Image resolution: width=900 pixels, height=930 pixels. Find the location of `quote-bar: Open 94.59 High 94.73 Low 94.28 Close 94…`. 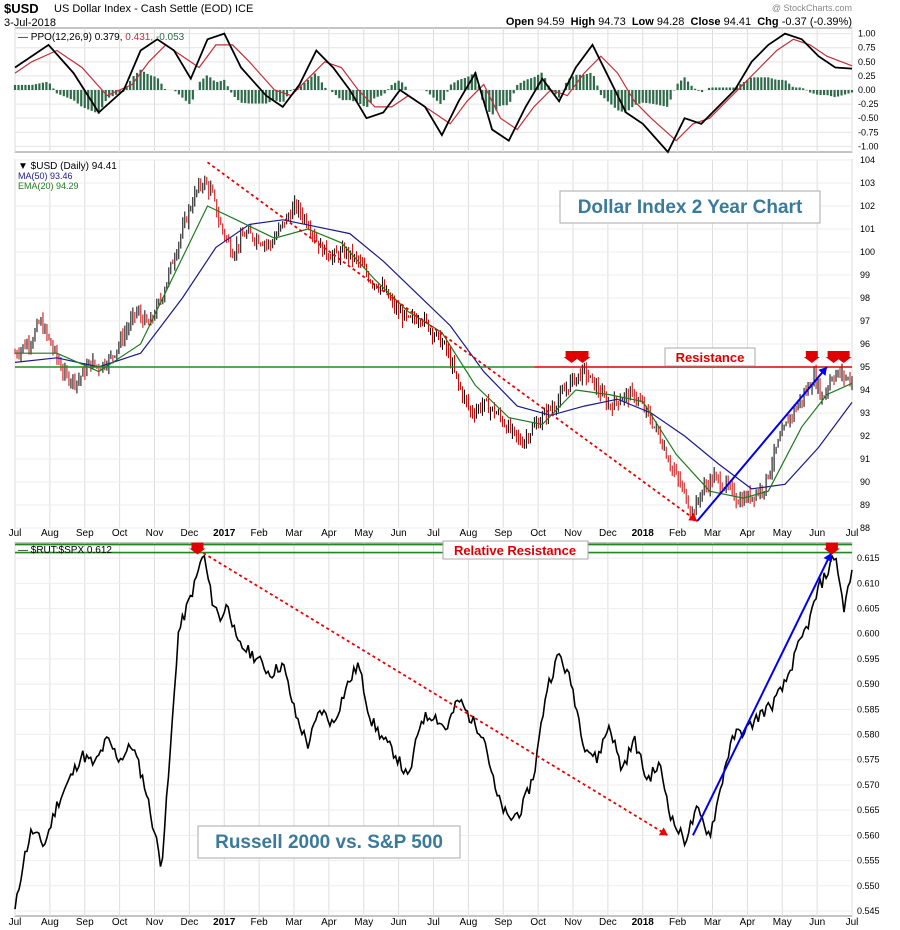

quote-bar: Open 94.59 High 94.73 Low 94.28 Close 94… is located at coordinates (679, 22).